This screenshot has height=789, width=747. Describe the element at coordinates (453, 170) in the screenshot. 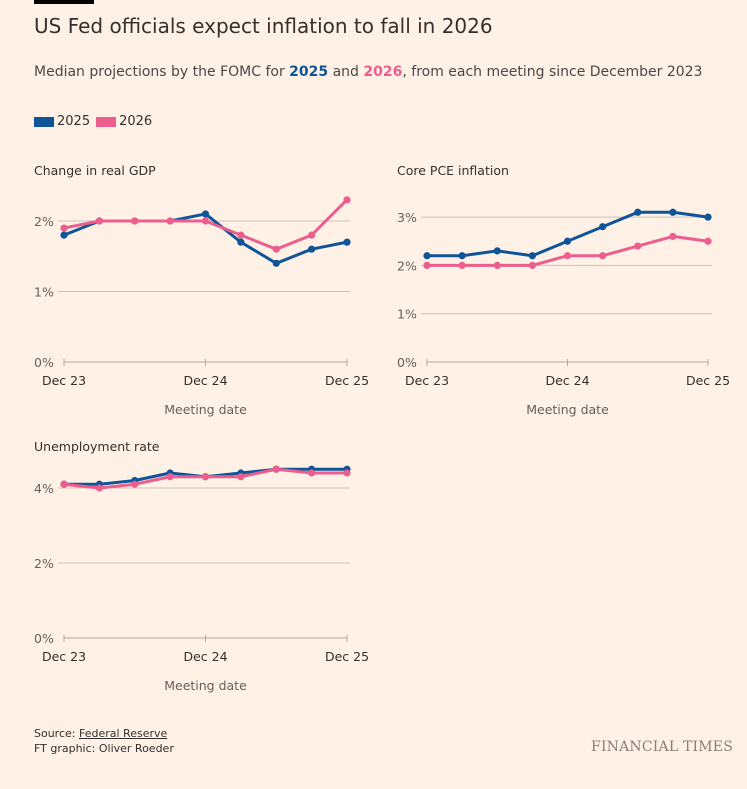

I see `chart-title: Core PCE inflation` at that location.